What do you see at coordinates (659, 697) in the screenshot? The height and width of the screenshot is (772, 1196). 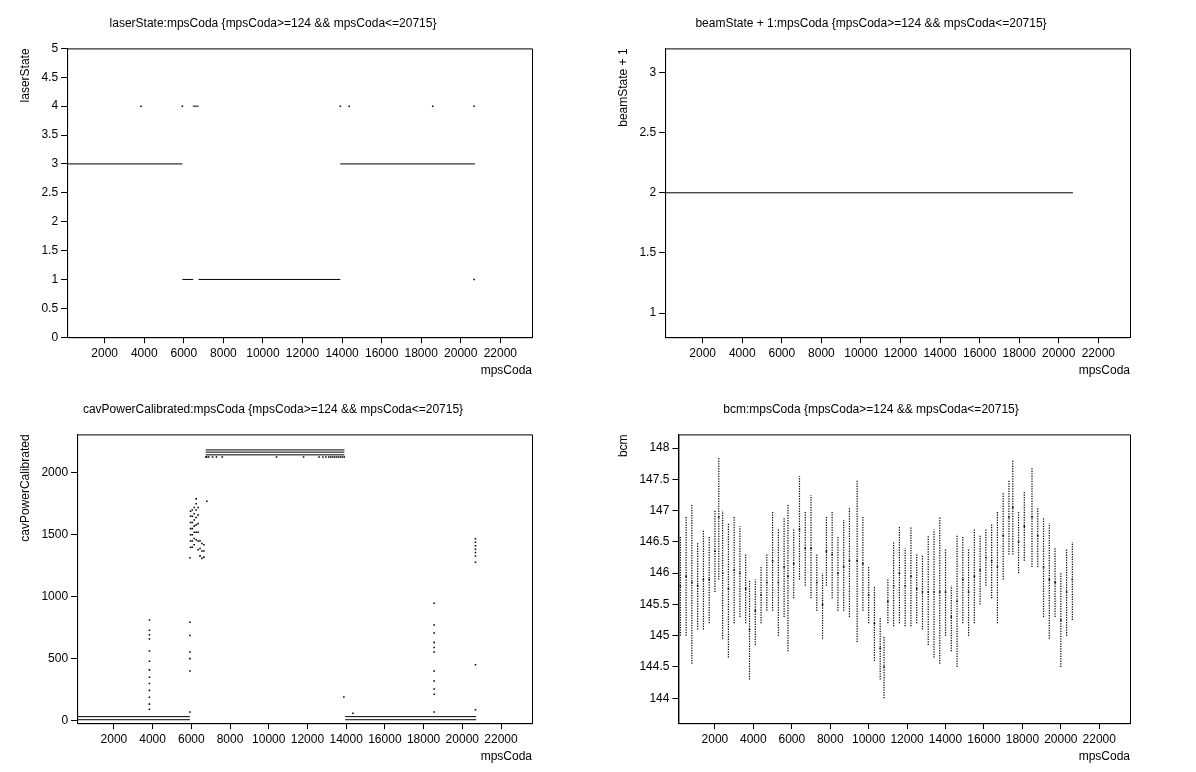 I see `y-tick-label: 144` at bounding box center [659, 697].